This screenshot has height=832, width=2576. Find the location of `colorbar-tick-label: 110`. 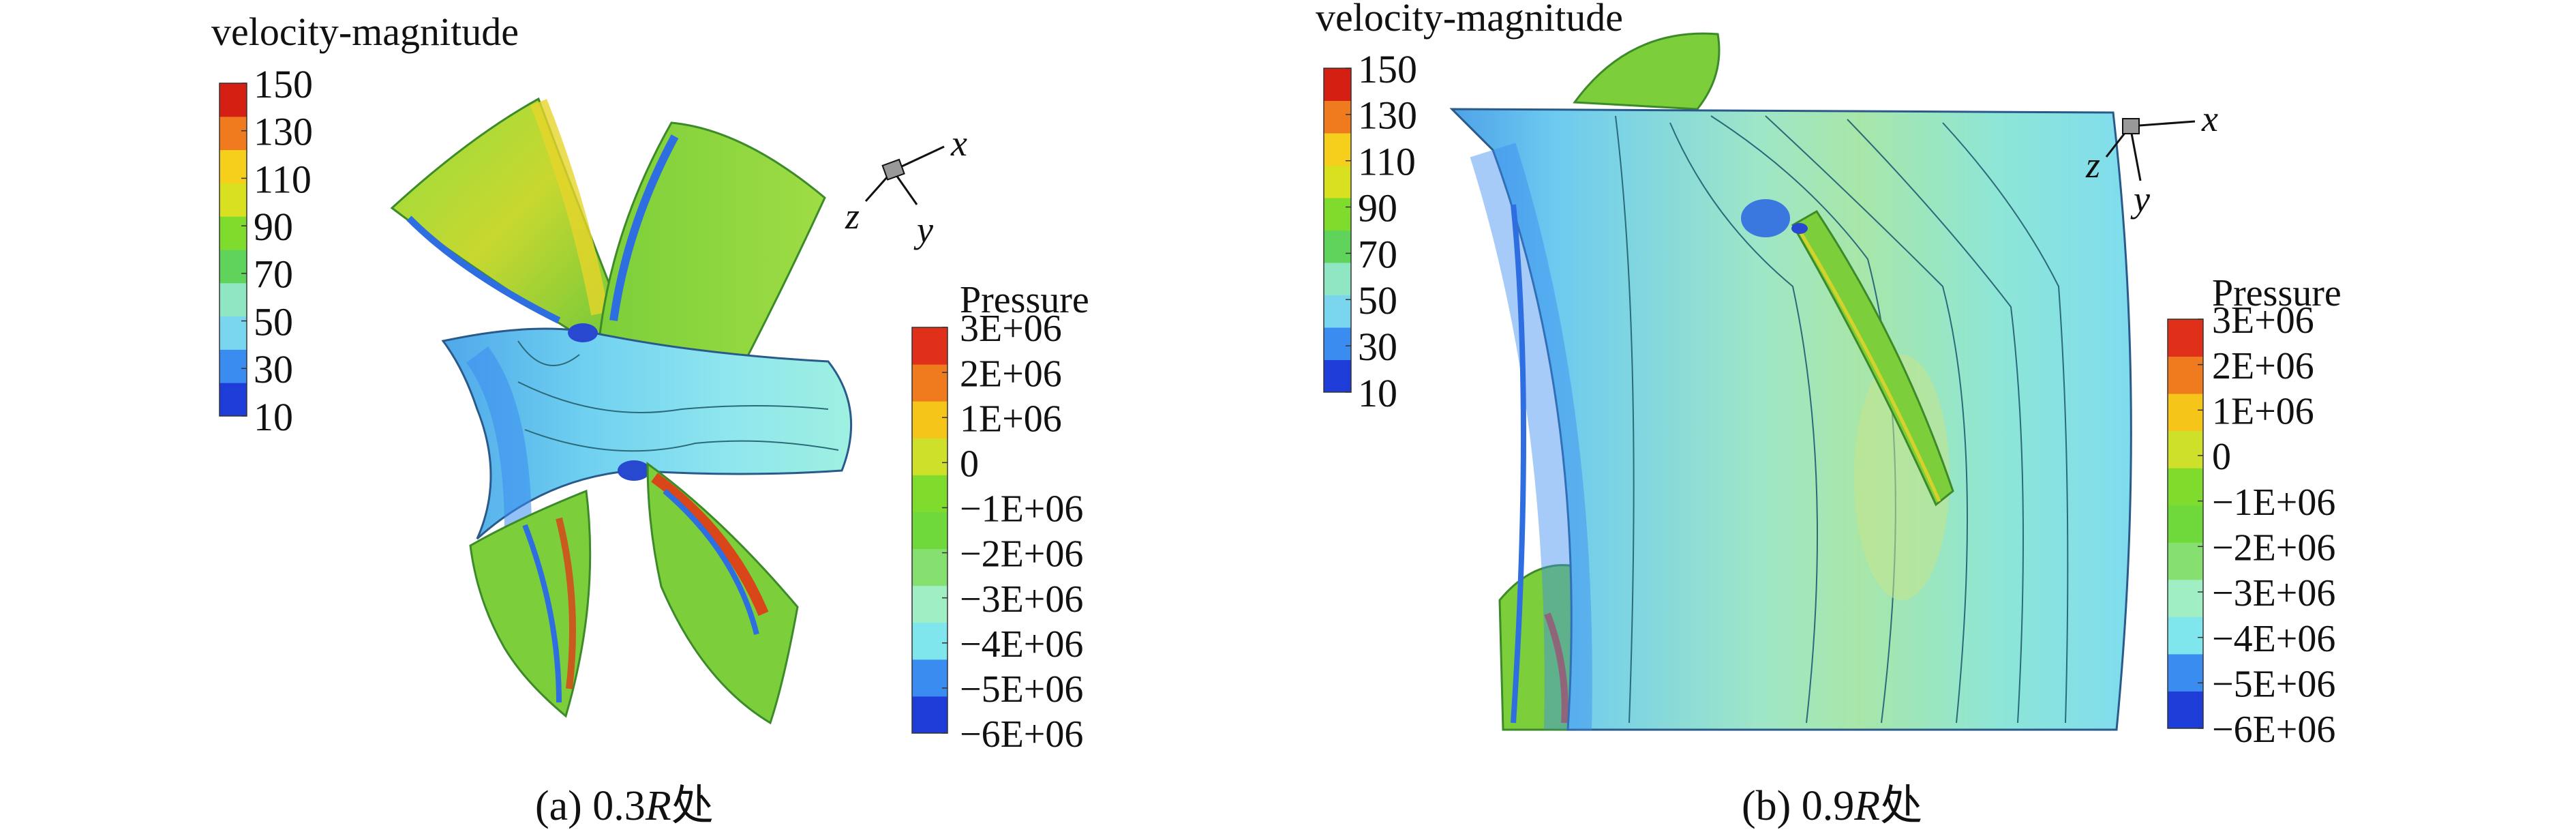

colorbar-tick-label: 110 is located at coordinates (1387, 162).